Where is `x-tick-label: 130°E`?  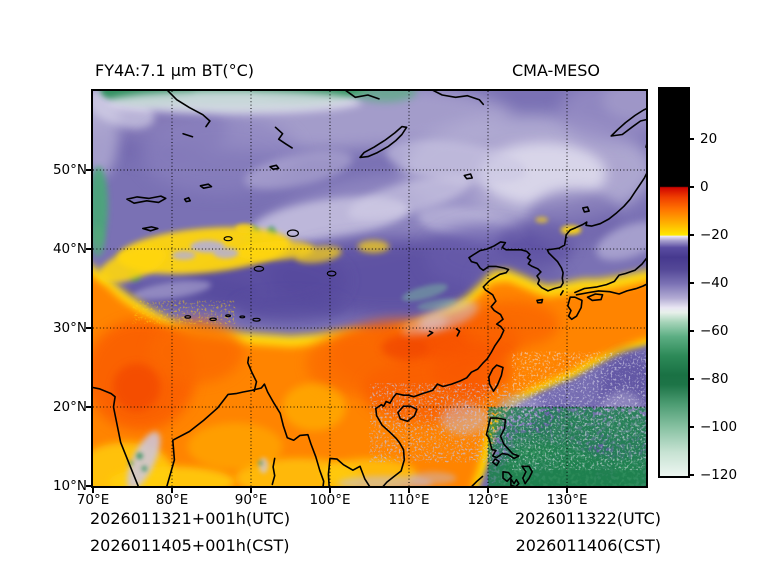
x-tick-label: 130°E is located at coordinates (567, 500).